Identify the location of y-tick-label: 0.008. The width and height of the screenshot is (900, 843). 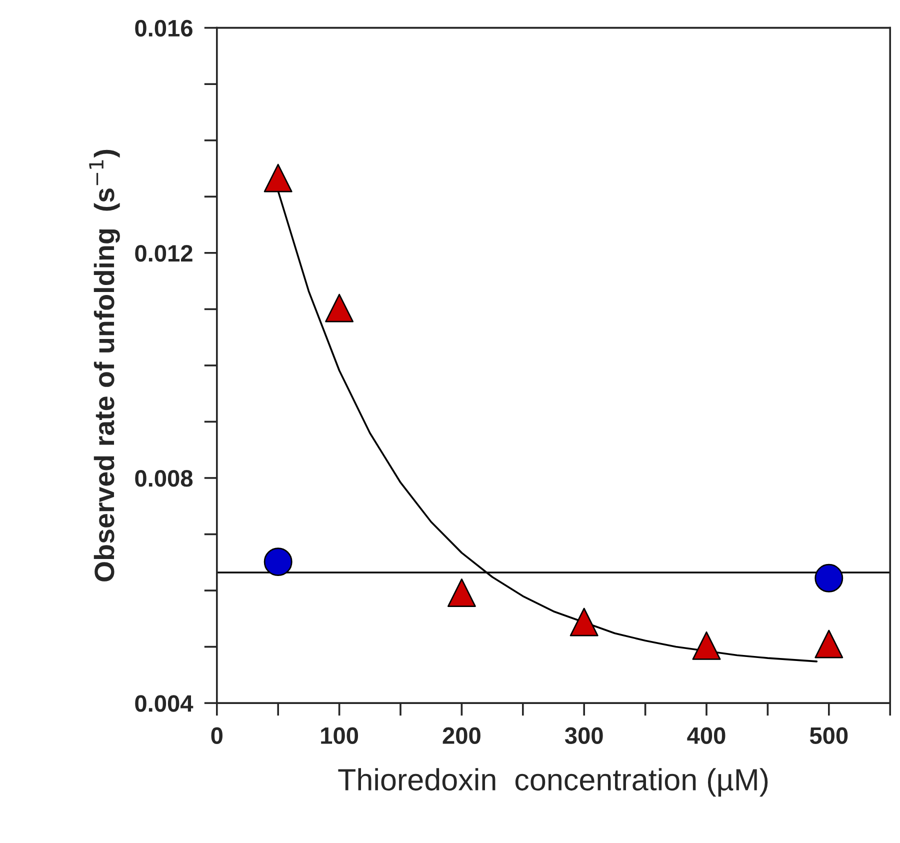
(164, 478).